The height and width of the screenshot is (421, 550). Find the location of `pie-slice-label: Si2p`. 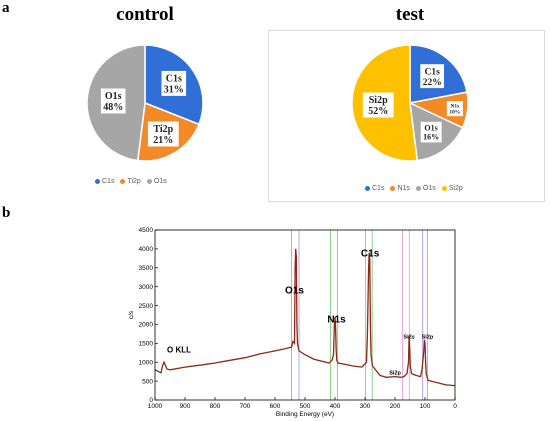

pie-slice-label: Si2p is located at coordinates (378, 100).